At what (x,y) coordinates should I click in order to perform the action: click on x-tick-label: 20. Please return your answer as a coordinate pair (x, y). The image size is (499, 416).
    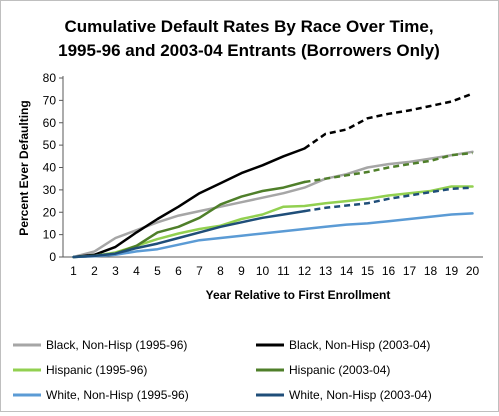
    Looking at the image, I should click on (473, 271).